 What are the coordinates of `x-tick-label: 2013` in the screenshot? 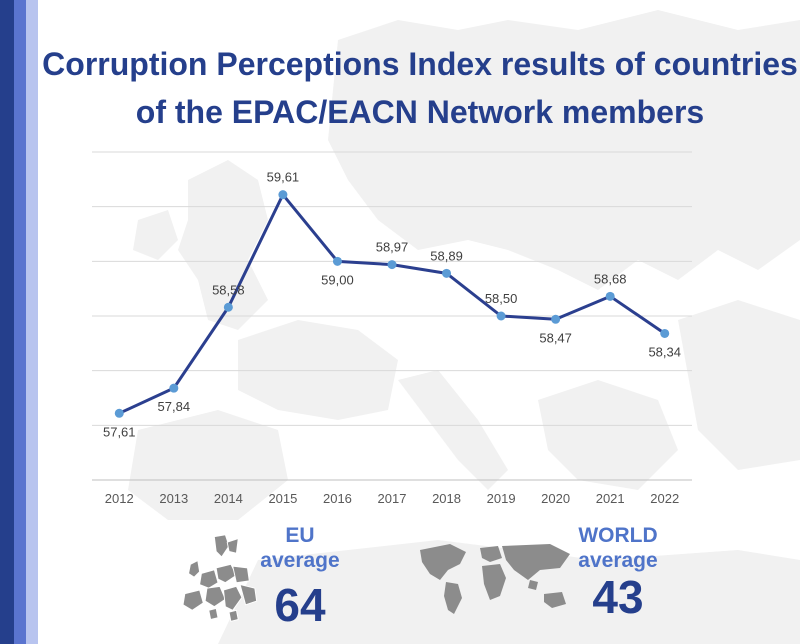 It's located at (173, 498).